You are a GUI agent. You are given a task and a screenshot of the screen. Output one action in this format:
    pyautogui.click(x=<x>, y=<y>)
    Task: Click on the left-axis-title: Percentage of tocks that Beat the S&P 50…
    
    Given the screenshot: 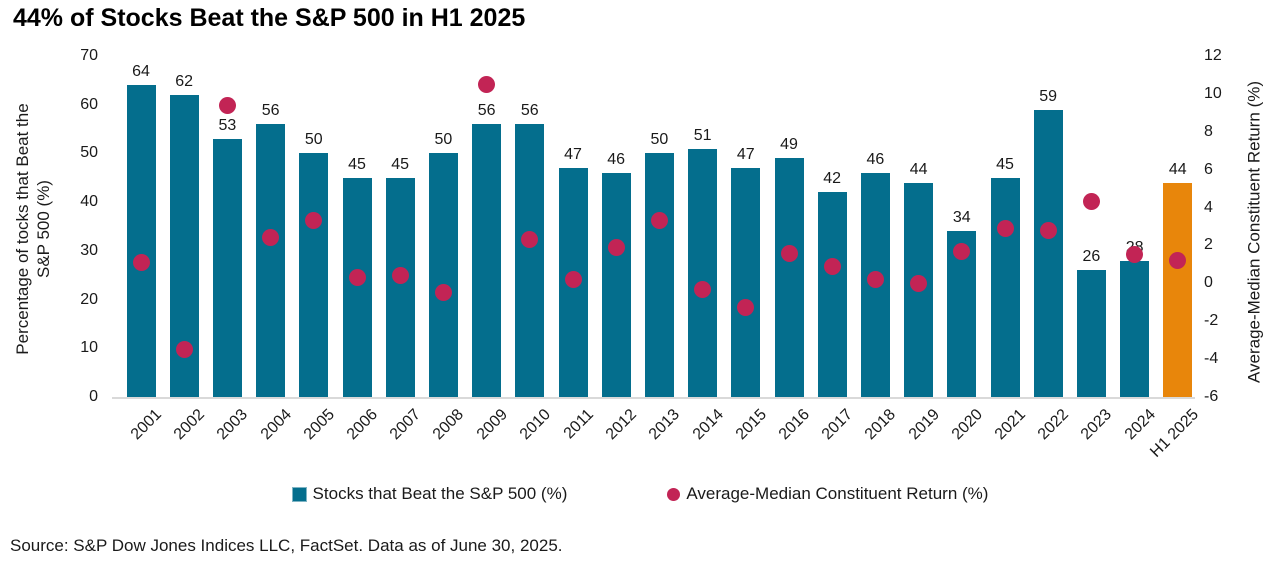 What is the action you would take?
    pyautogui.click(x=32, y=229)
    